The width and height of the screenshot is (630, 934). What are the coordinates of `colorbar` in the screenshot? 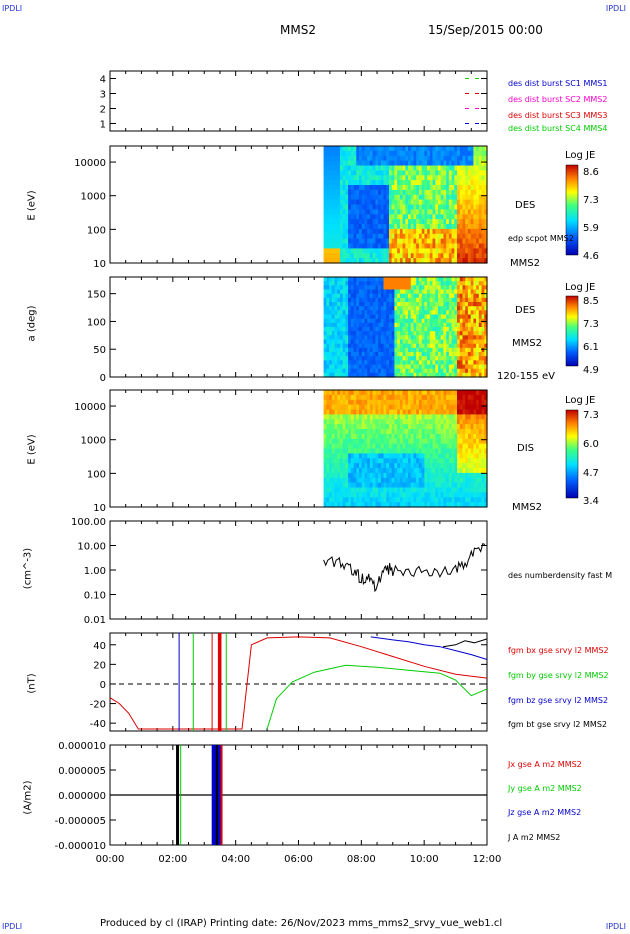 It's located at (572, 331).